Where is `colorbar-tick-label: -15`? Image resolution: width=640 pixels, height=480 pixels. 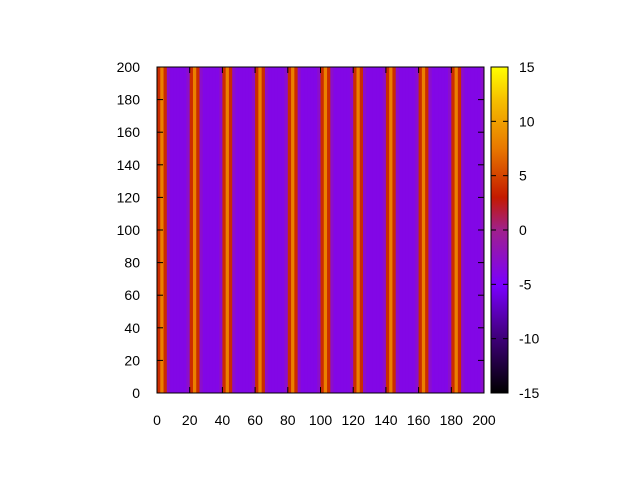 colorbar-tick-label: -15 is located at coordinates (529, 393).